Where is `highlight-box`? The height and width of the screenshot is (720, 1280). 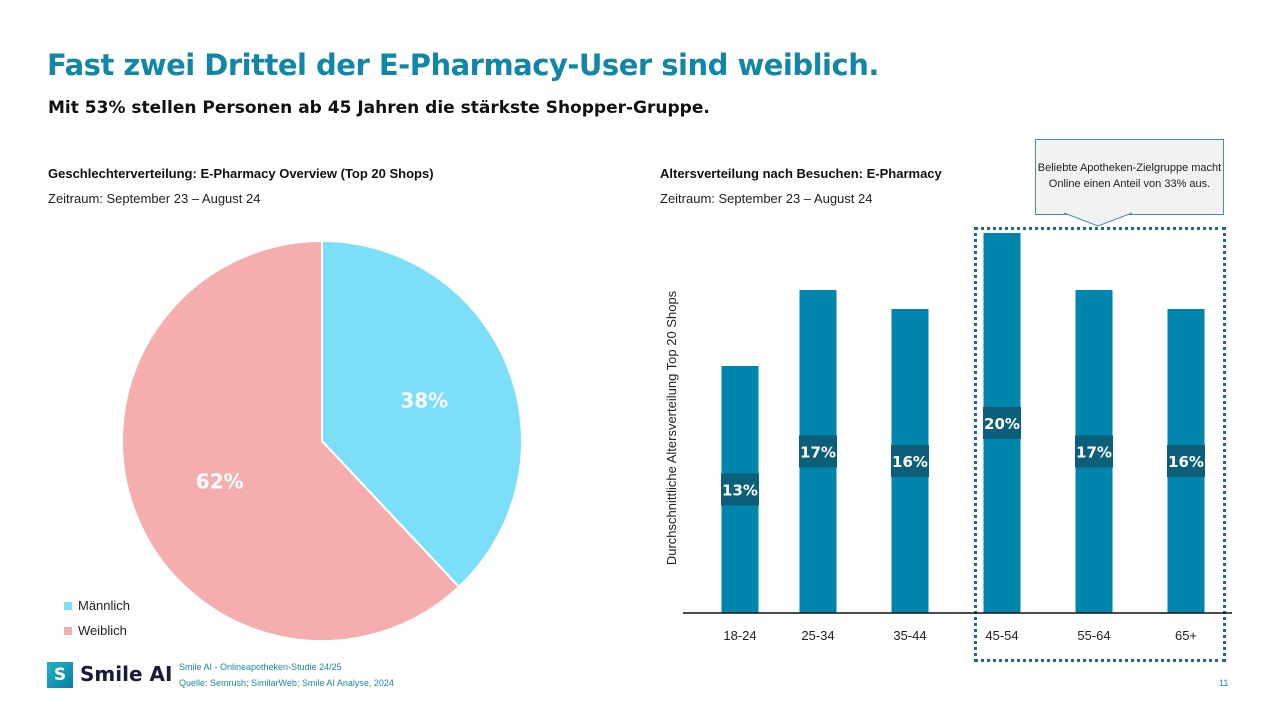
highlight-box is located at coordinates (1100, 444).